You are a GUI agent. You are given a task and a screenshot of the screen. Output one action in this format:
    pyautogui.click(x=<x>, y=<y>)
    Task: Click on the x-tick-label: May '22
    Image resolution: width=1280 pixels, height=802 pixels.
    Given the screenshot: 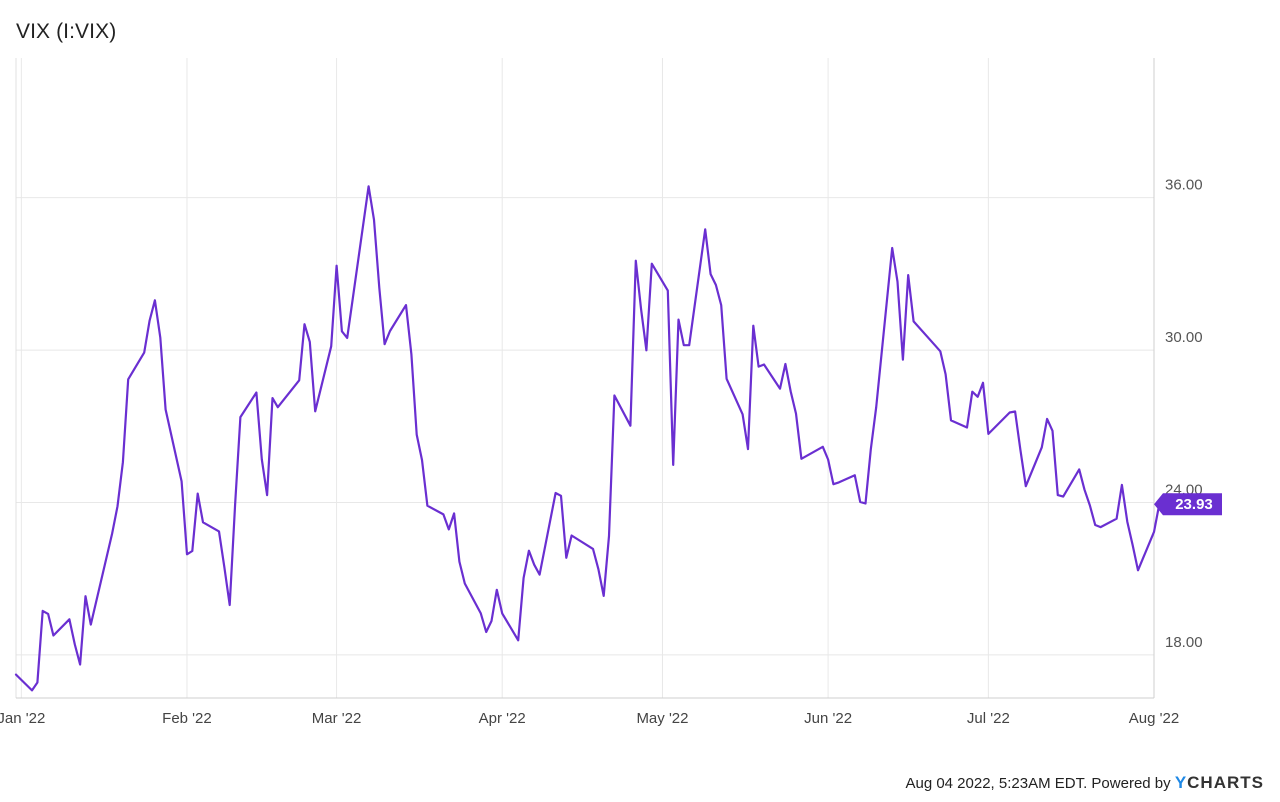 What is the action you would take?
    pyautogui.click(x=662, y=718)
    